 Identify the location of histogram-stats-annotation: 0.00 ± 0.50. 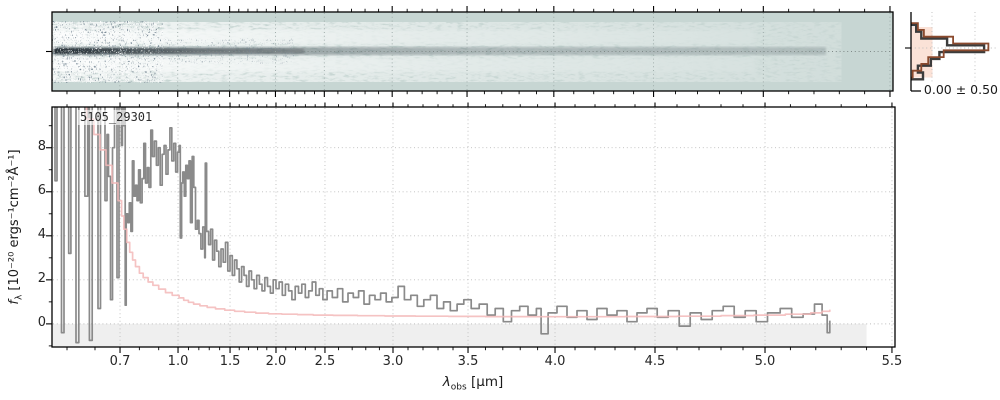
(960, 90).